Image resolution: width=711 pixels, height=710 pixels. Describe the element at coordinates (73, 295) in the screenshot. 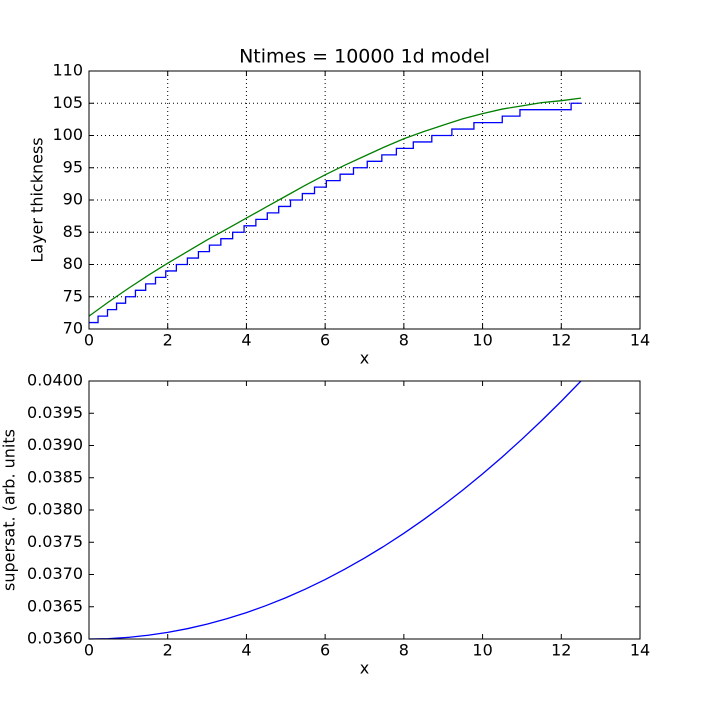

I see `y-tick-label: 75` at that location.